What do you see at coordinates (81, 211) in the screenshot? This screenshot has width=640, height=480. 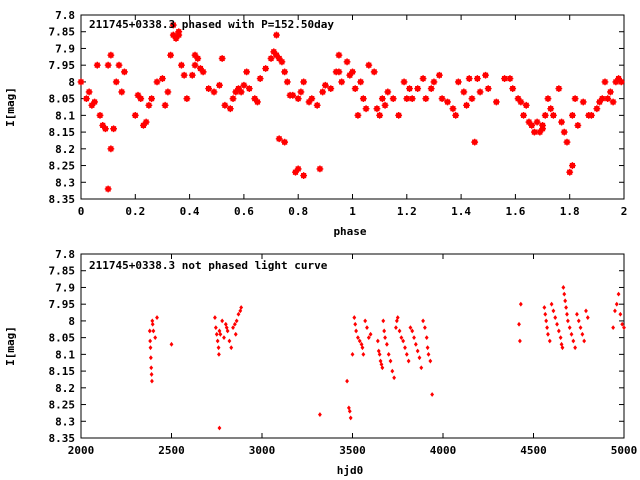 I see `x-tick-label: 0` at bounding box center [81, 211].